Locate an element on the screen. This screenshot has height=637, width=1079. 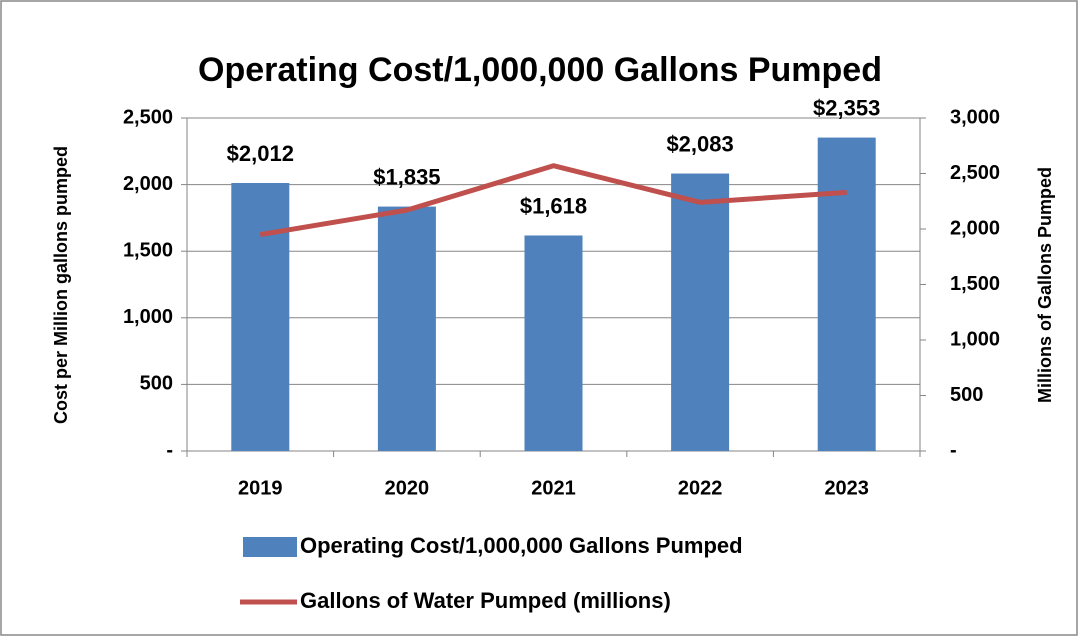
y-tick-label: 1,000 is located at coordinates (148, 317).